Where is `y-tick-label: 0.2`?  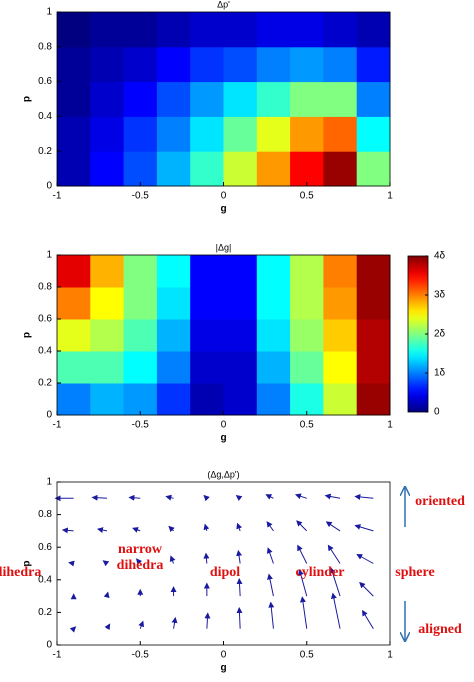
y-tick-label: 0.2 is located at coordinates (45, 612).